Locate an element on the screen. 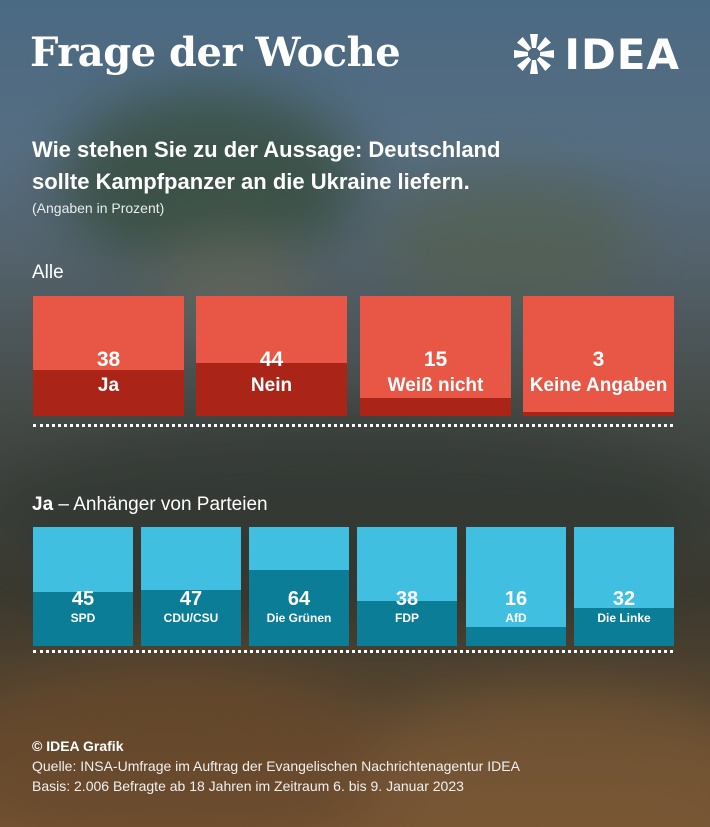  category-label: CDU/CSU is located at coordinates (191, 618).